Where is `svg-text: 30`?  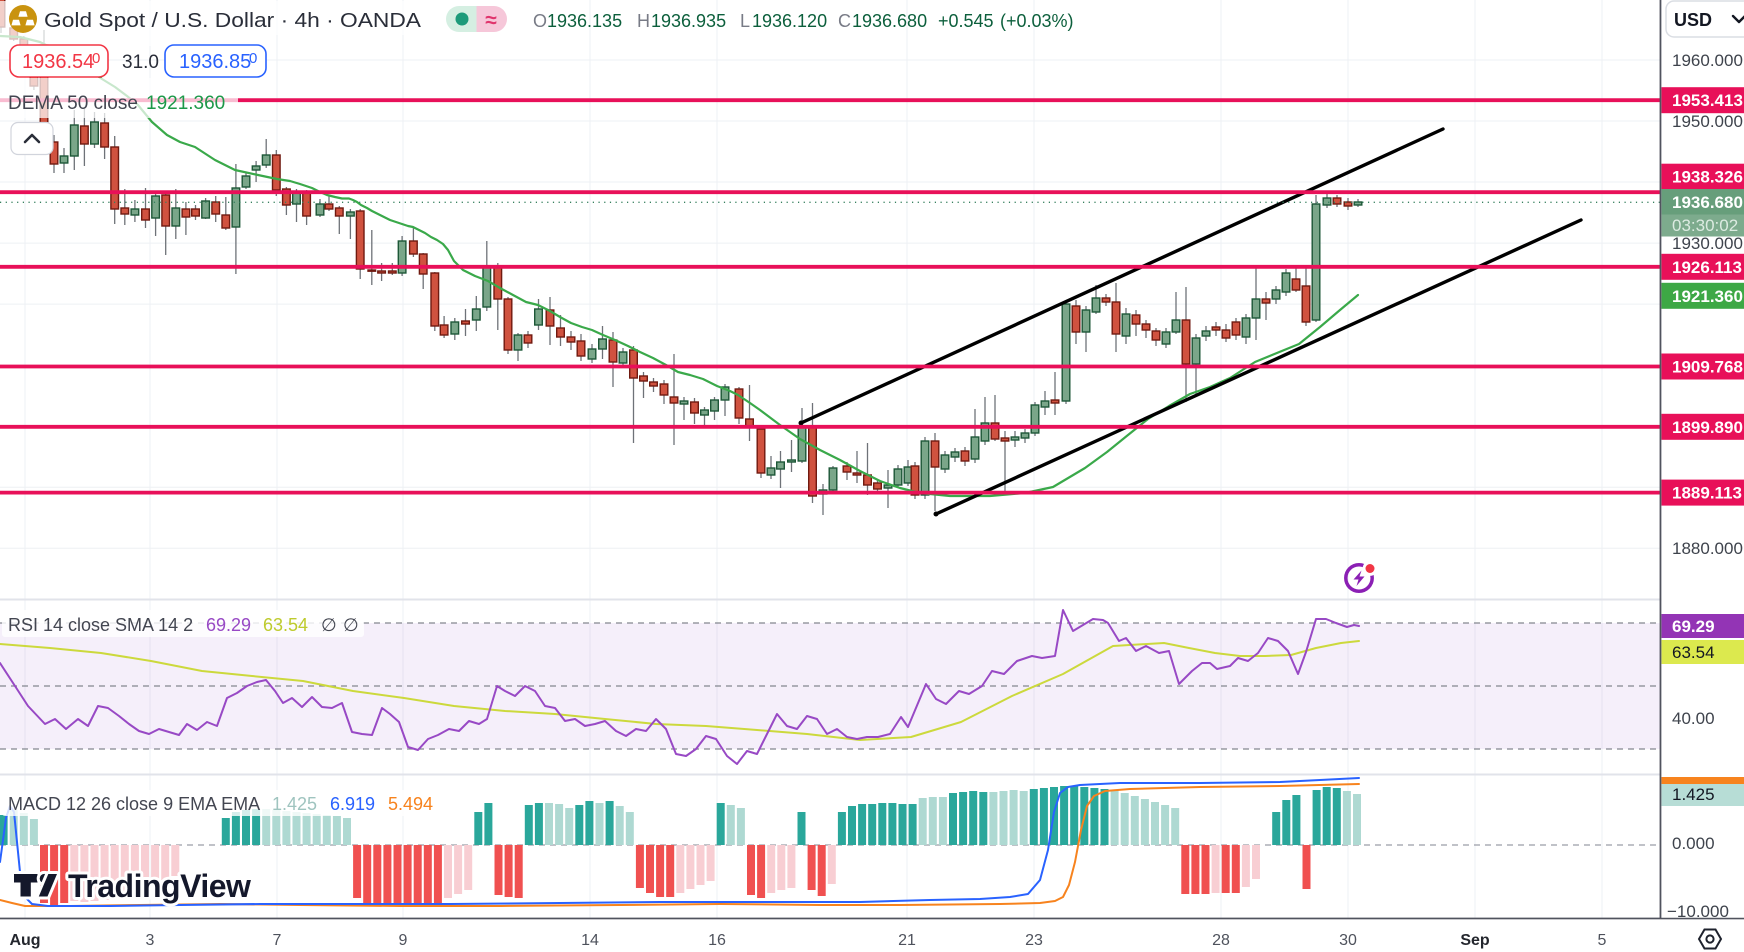
svg-text: 30 is located at coordinates (1348, 940).